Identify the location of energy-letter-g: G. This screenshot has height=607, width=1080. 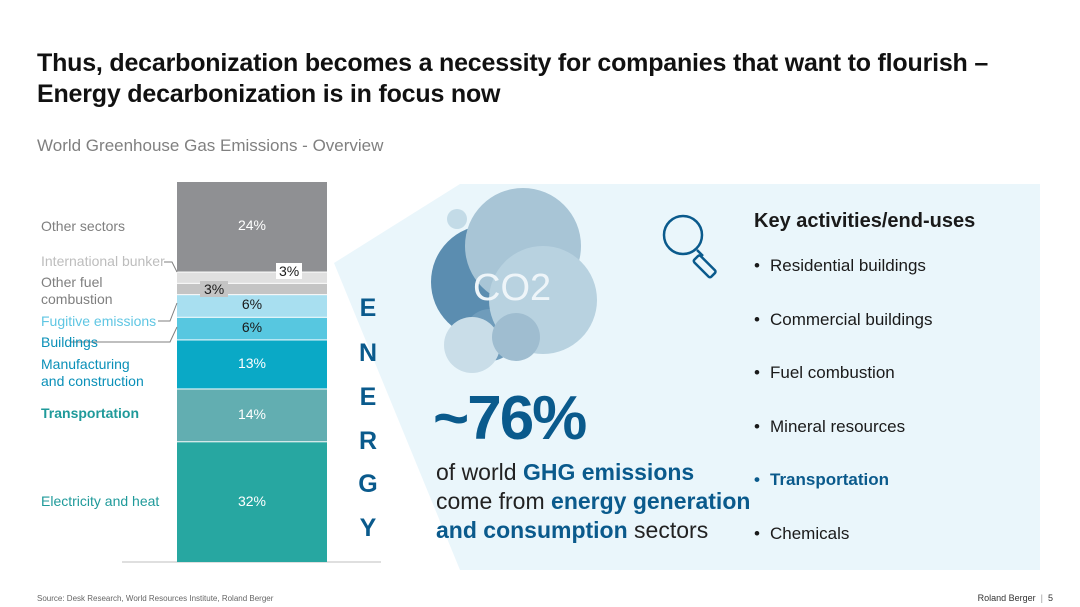
(368, 484).